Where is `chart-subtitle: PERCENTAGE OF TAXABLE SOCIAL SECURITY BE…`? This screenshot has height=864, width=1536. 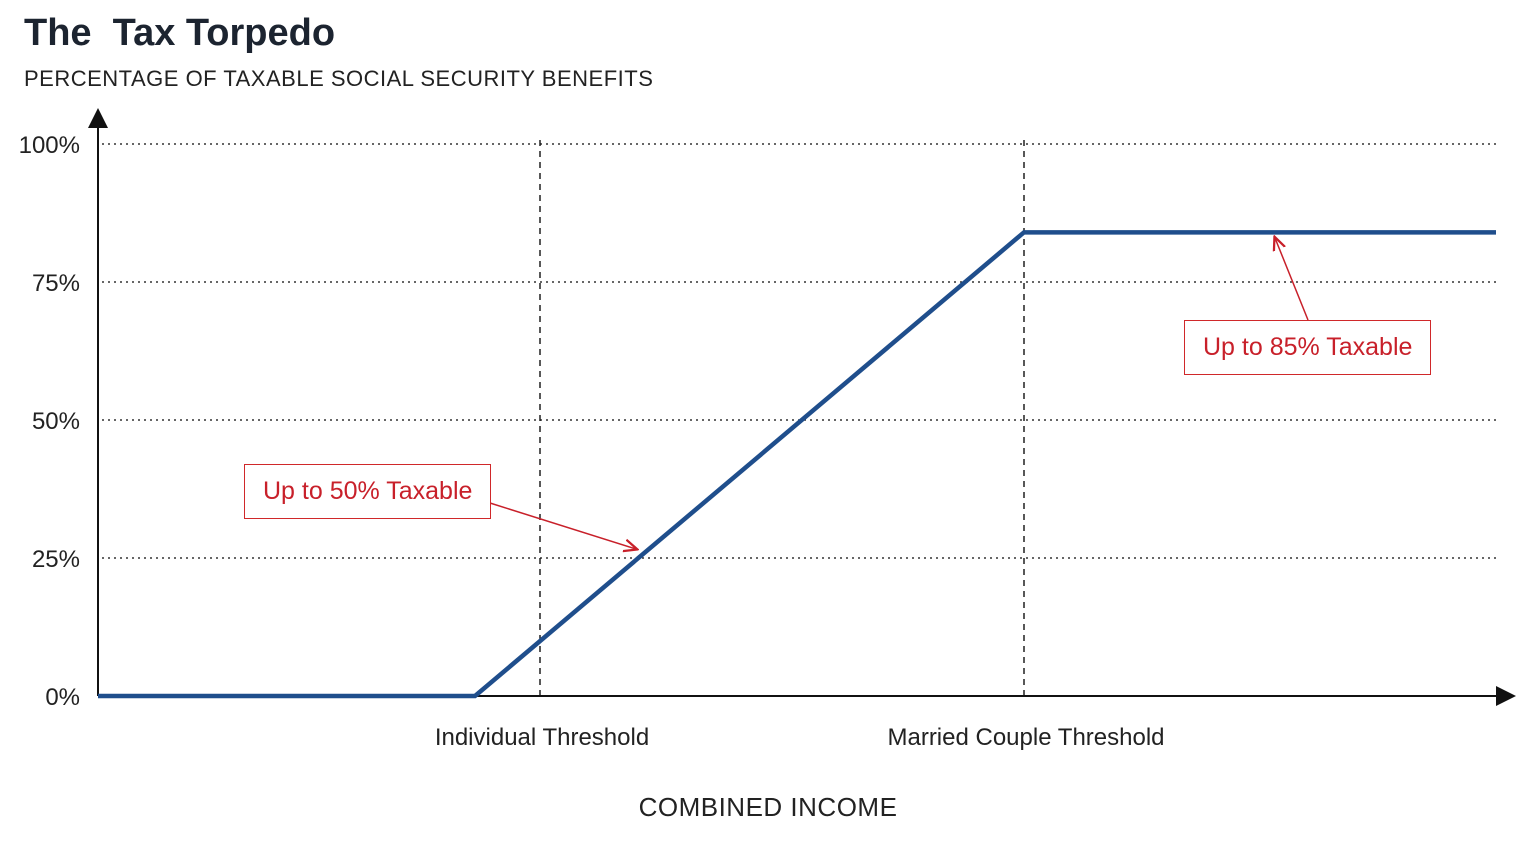
chart-subtitle: PERCENTAGE OF TAXABLE SOCIAL SECURITY BE… is located at coordinates (339, 78).